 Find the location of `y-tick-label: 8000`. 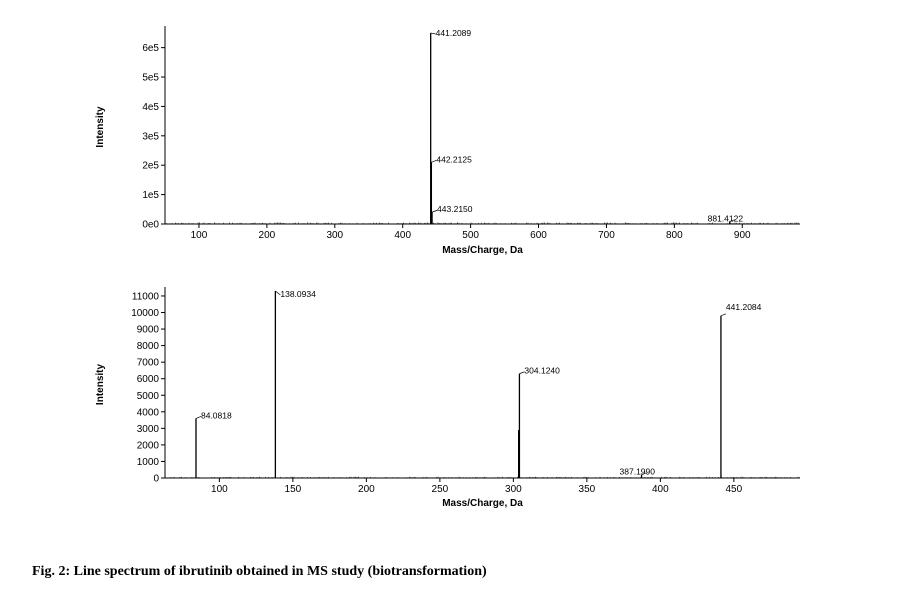

y-tick-label: 8000 is located at coordinates (148, 346).